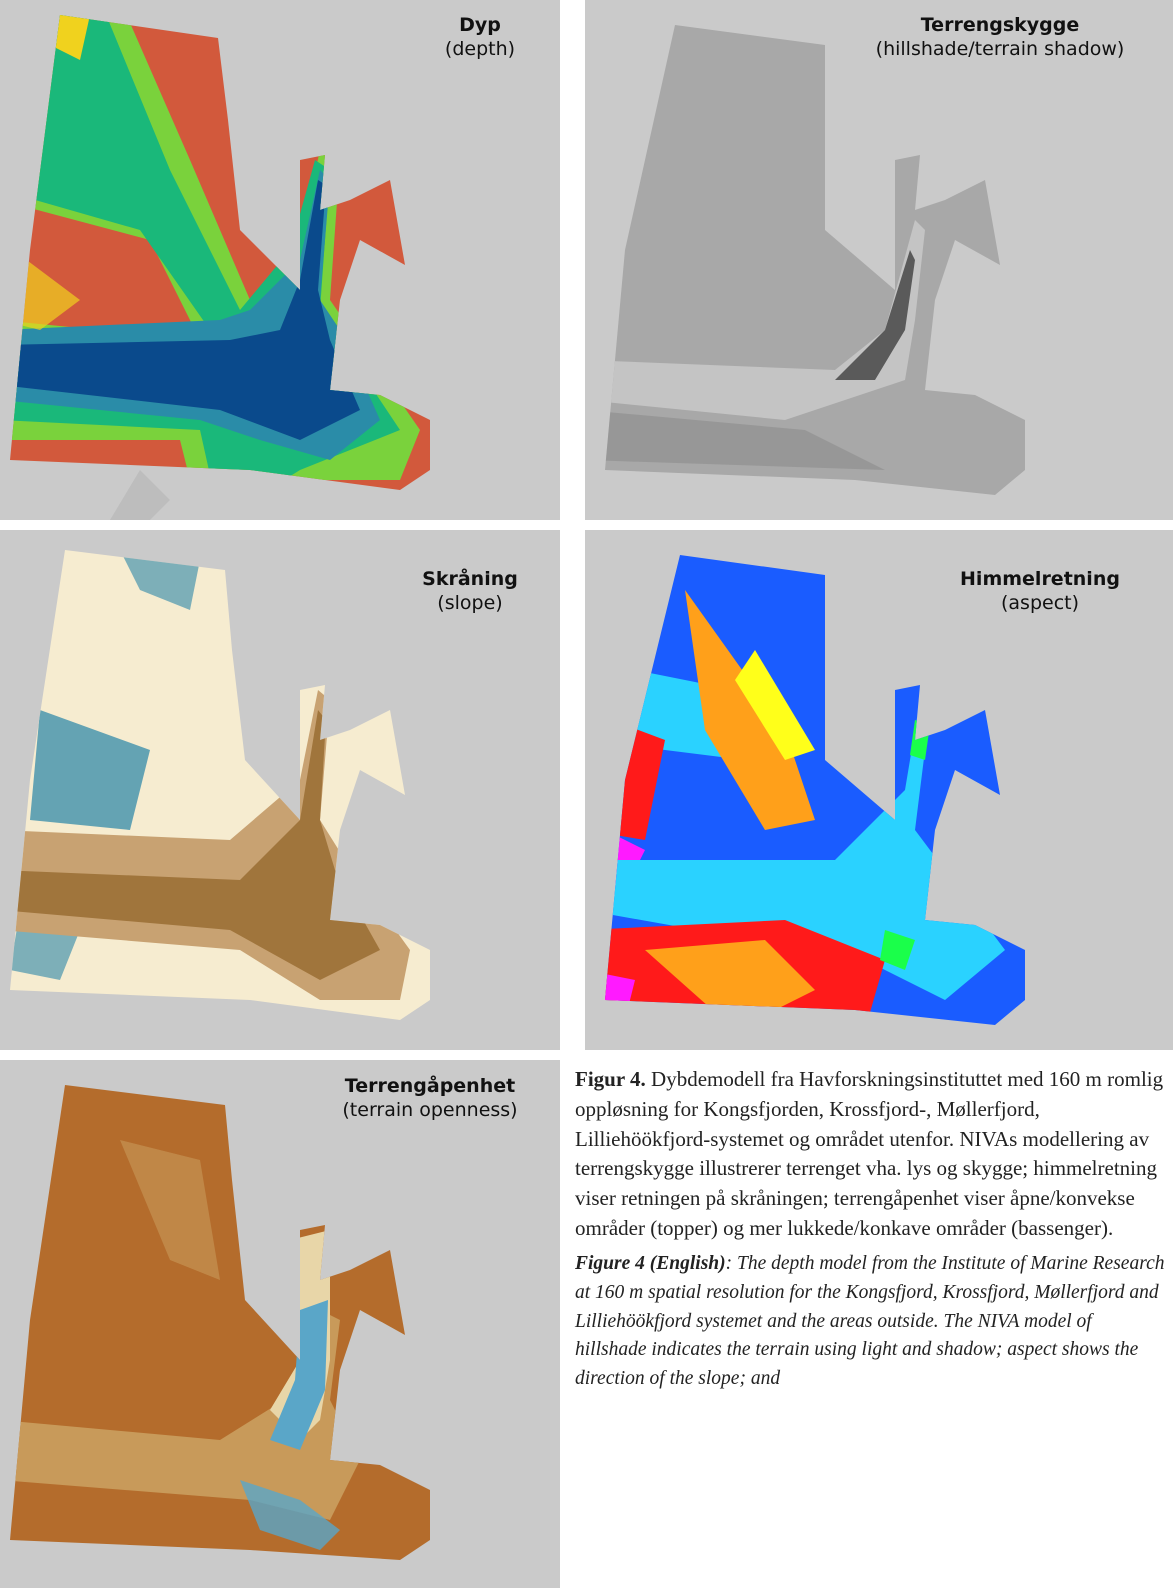 Image resolution: width=1173 pixels, height=1588 pixels. What do you see at coordinates (650, 1263) in the screenshot?
I see `caption-en-label: Figure 4 (English)` at bounding box center [650, 1263].